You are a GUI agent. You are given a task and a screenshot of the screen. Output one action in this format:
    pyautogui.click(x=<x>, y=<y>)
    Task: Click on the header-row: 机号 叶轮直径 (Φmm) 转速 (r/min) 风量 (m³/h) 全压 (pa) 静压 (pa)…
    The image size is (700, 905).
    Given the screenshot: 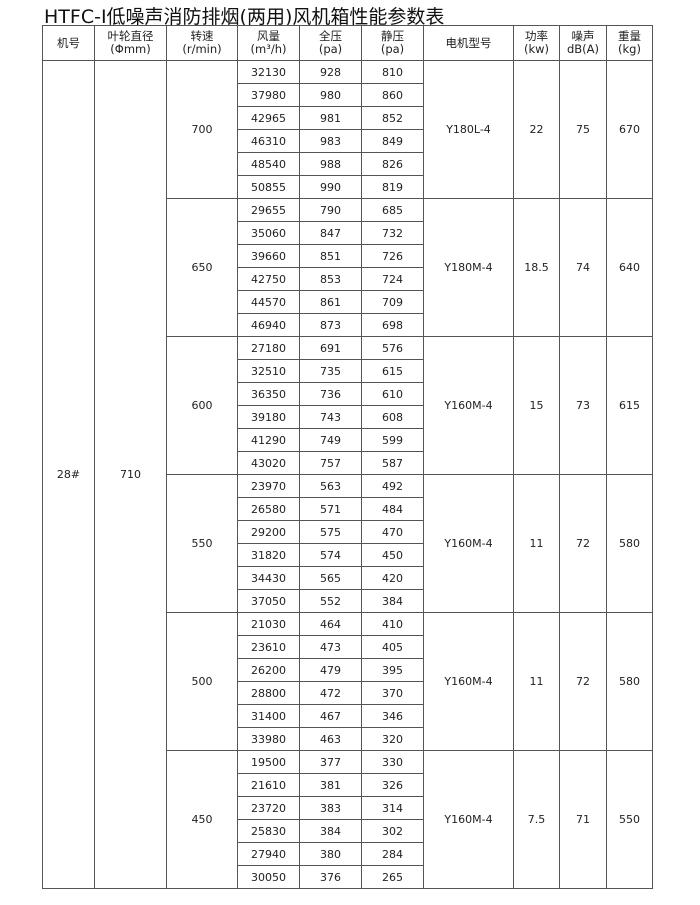 What is the action you would take?
    pyautogui.click(x=347, y=43)
    